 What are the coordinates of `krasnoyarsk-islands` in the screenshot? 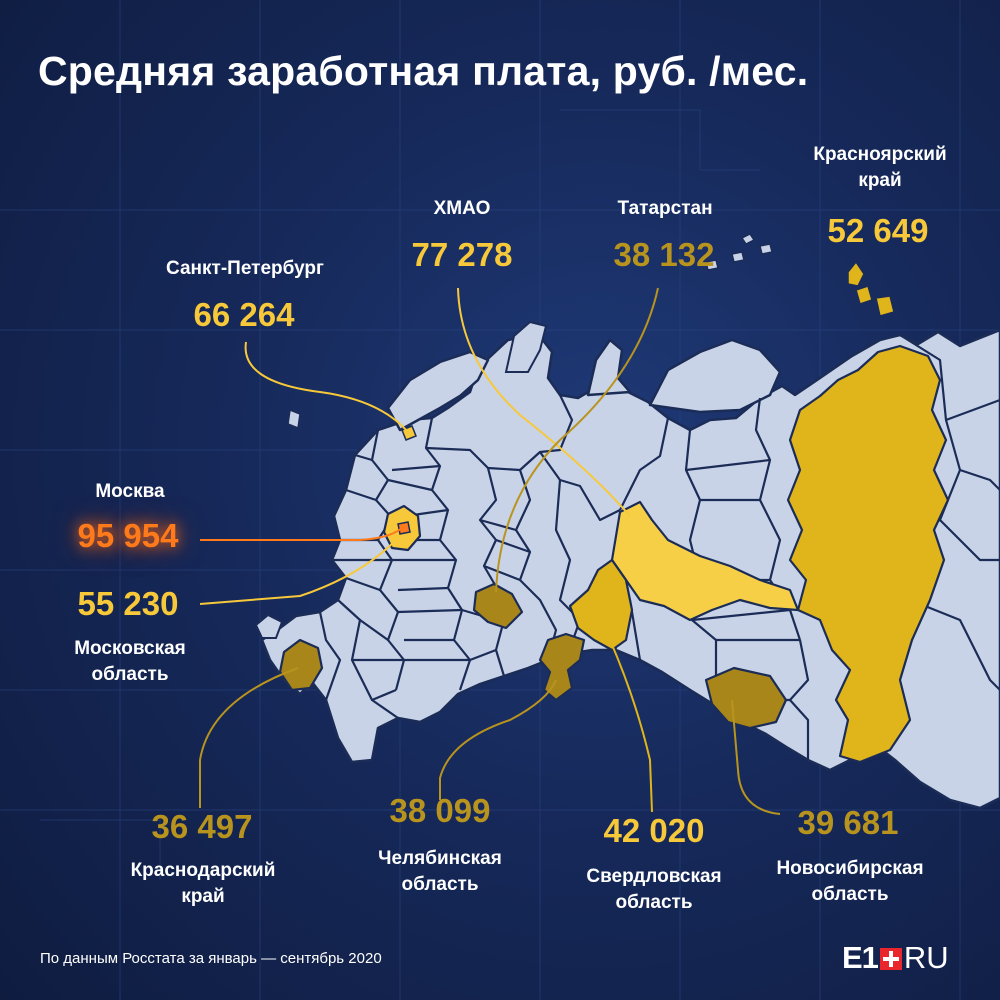 It's located at (871, 288).